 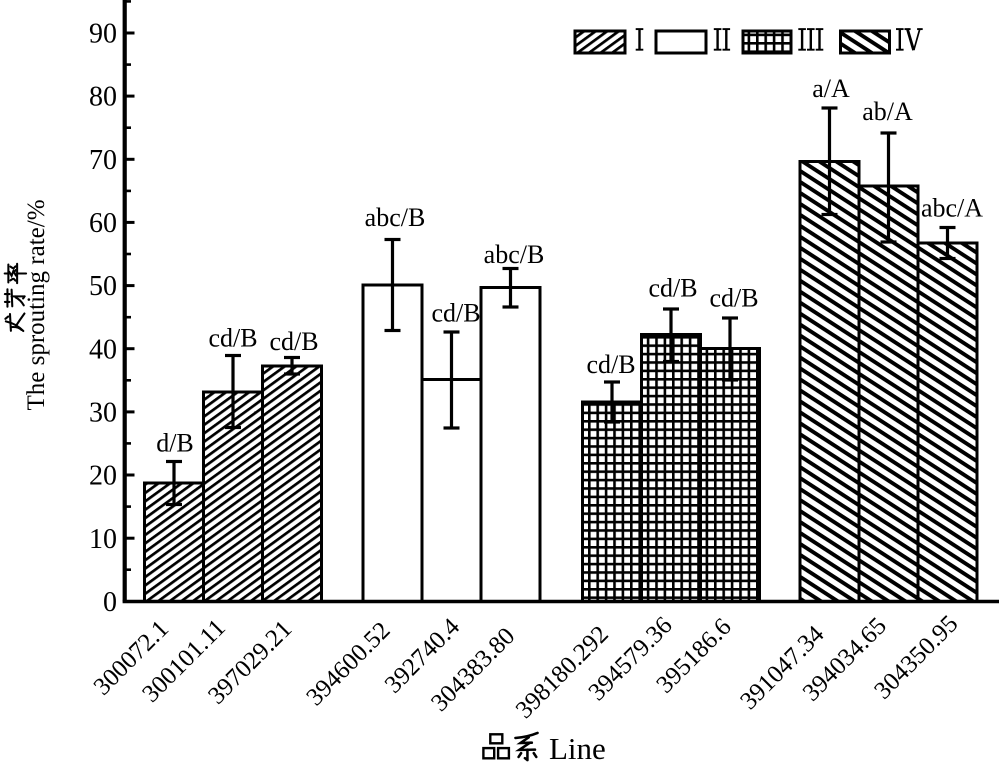 I want to click on svg-text: 90, so click(x=103, y=34).